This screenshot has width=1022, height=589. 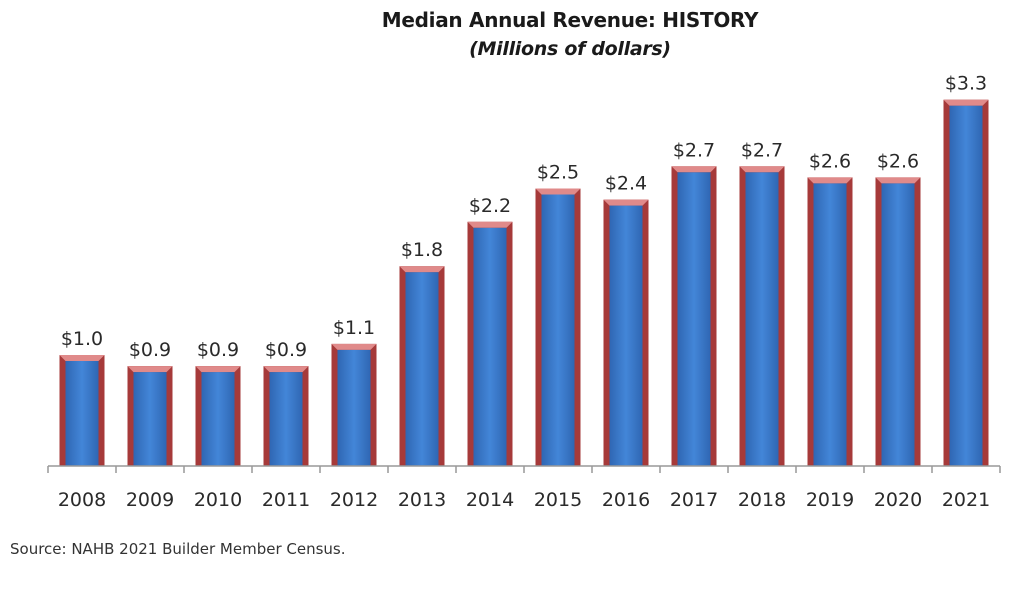 I want to click on bar-2014, so click(x=490, y=343).